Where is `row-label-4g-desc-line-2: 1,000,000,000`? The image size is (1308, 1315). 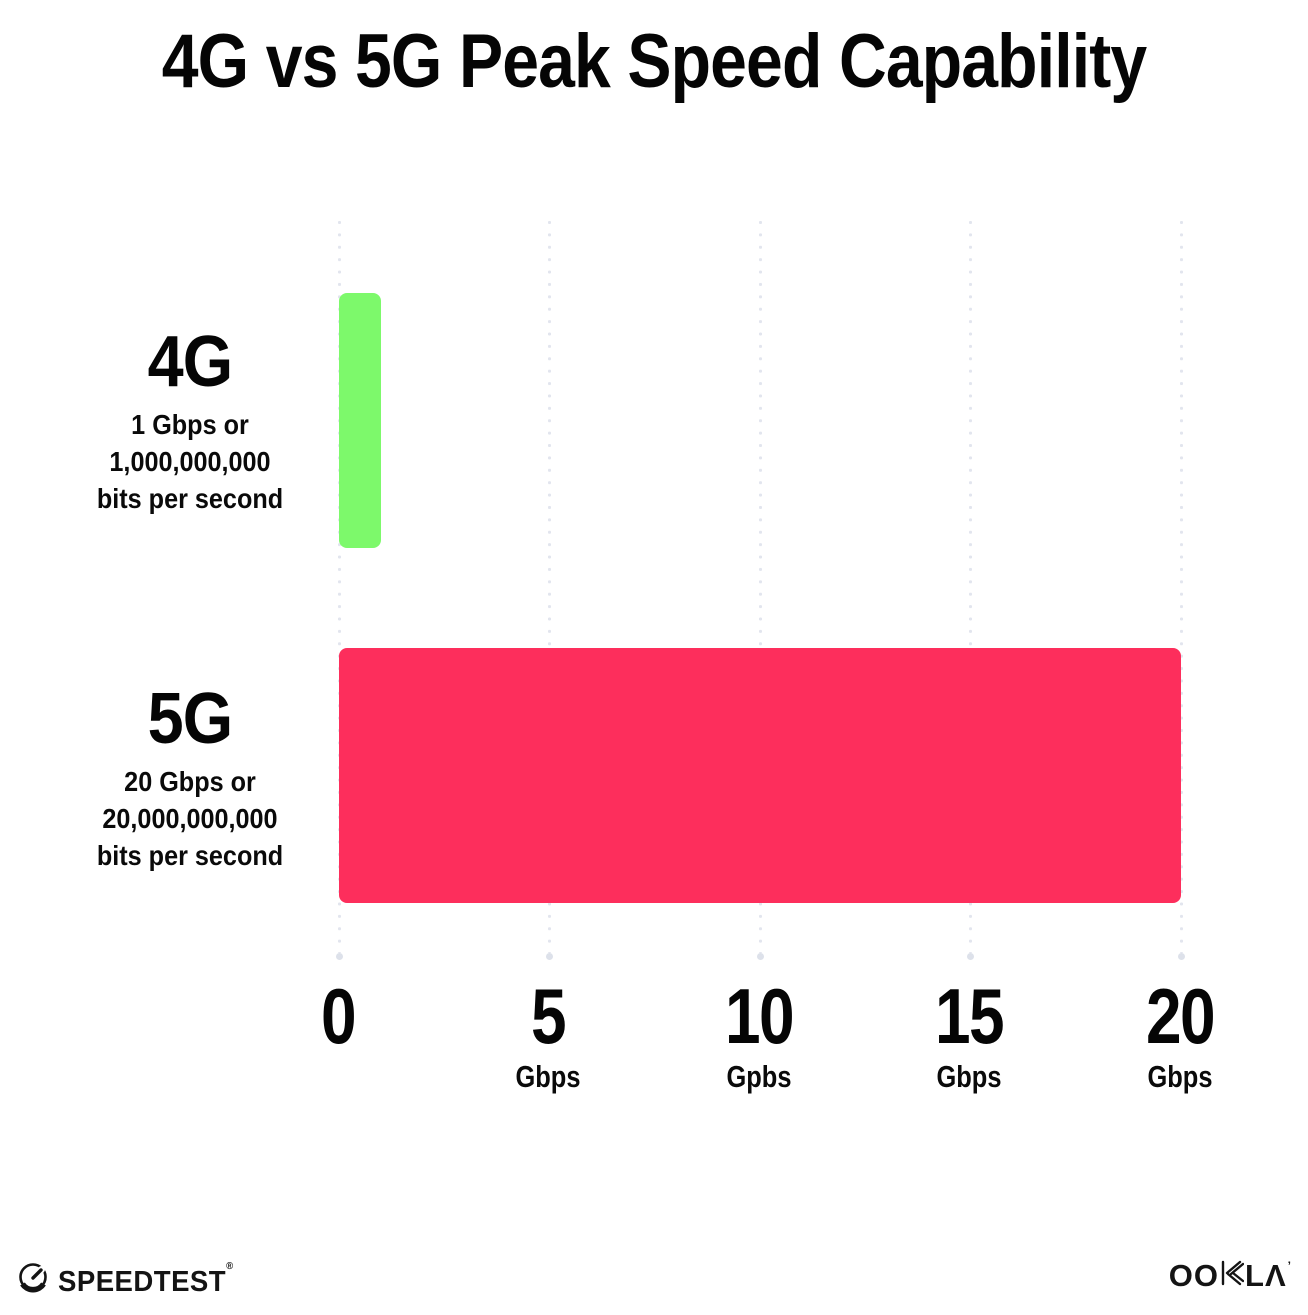
row-label-4g-desc-line-2: 1,000,000,000 is located at coordinates (190, 461).